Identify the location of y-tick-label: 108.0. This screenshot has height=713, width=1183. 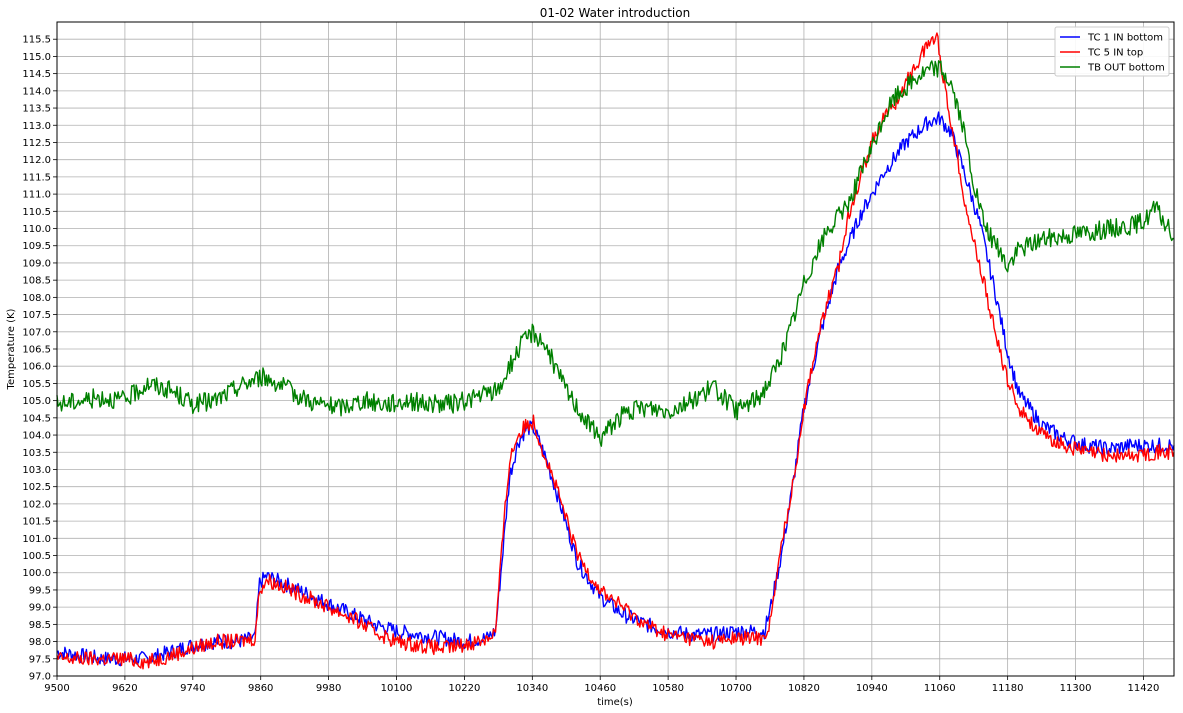
(36, 298).